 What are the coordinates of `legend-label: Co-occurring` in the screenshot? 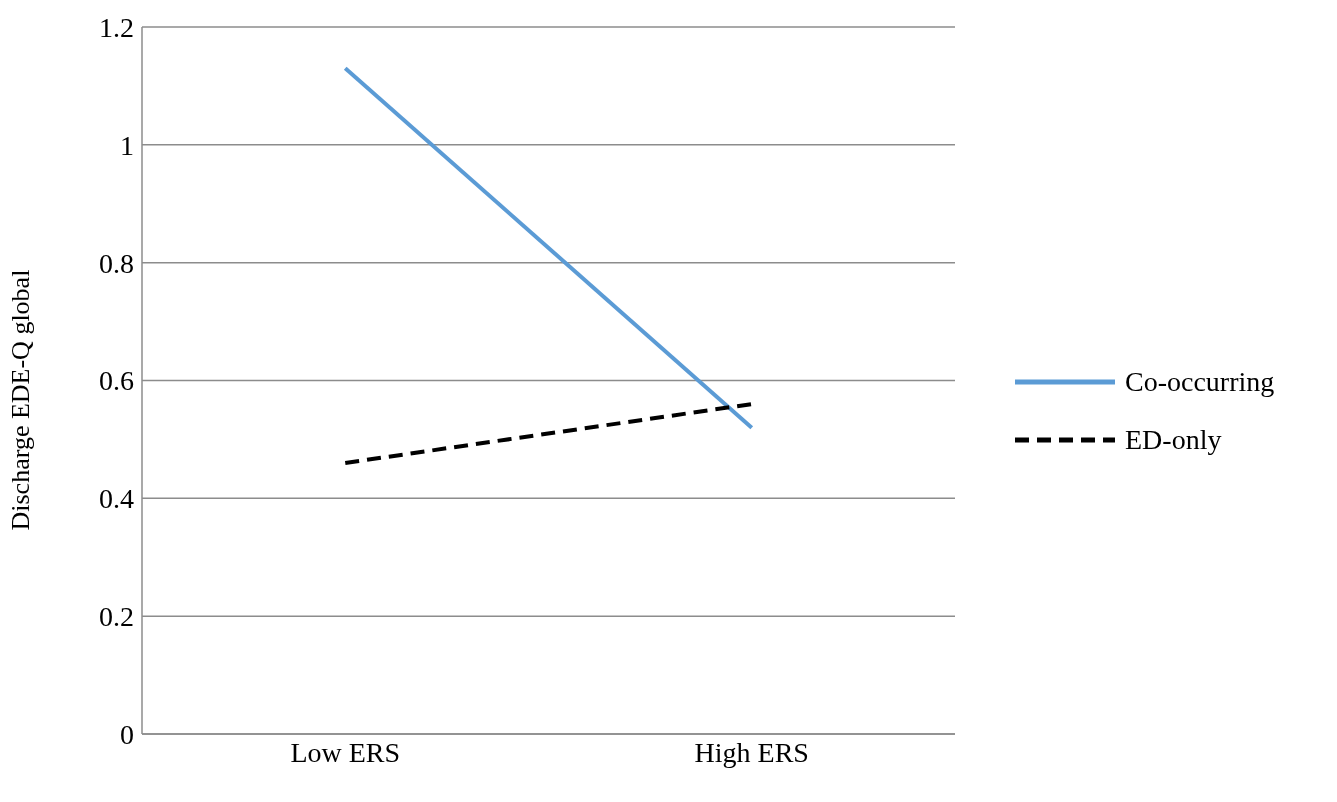 It's located at (1200, 382).